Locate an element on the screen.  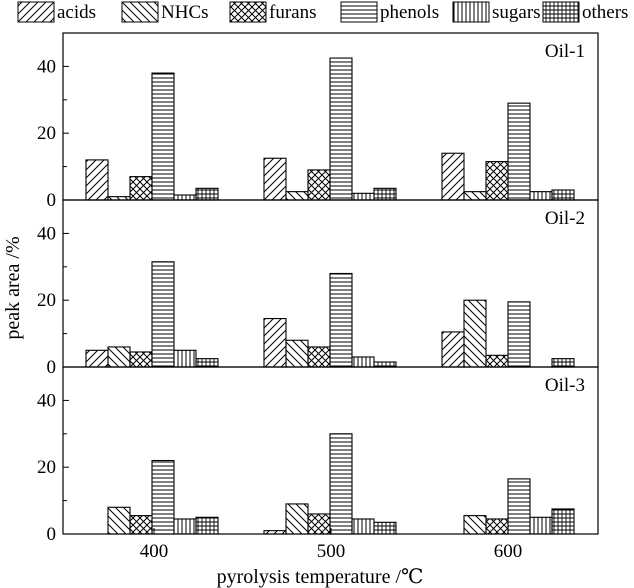
y-axis-label: peak area /% is located at coordinates (13, 287).